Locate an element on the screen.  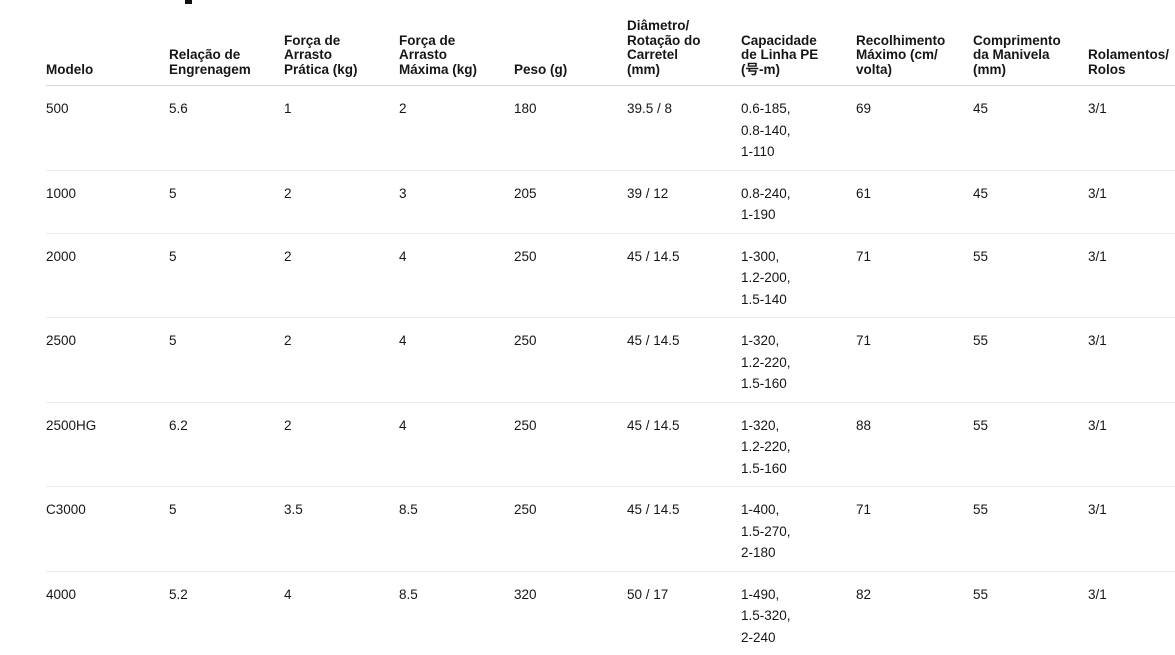
column-header-capacidade-linha-pe: Capacidade de Linha PE (号-m) is located at coordinates (798, 43).